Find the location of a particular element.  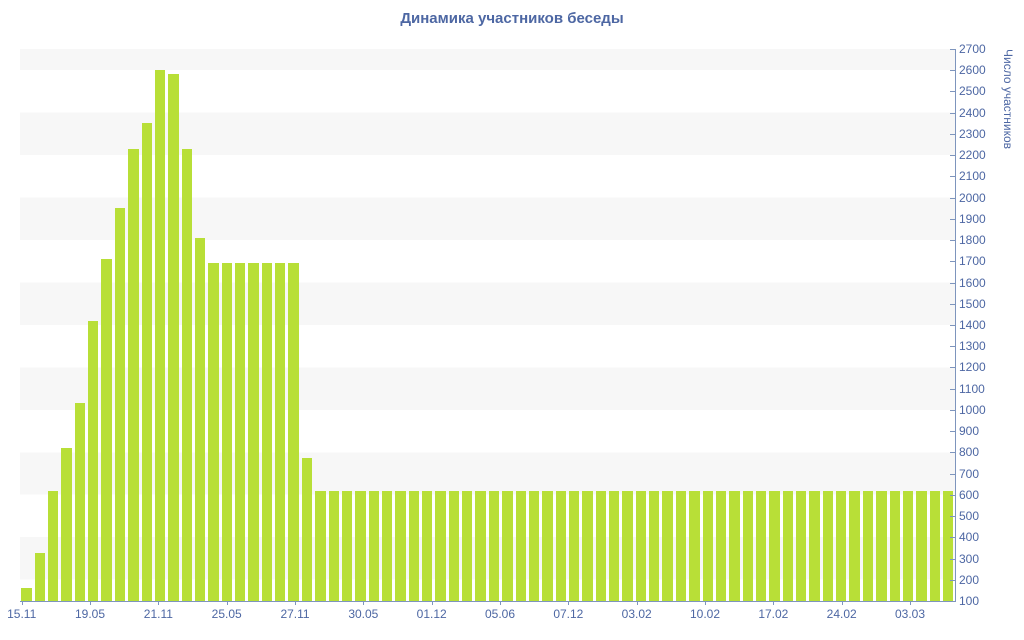

x-tick-label: 30.05 is located at coordinates (363, 614).